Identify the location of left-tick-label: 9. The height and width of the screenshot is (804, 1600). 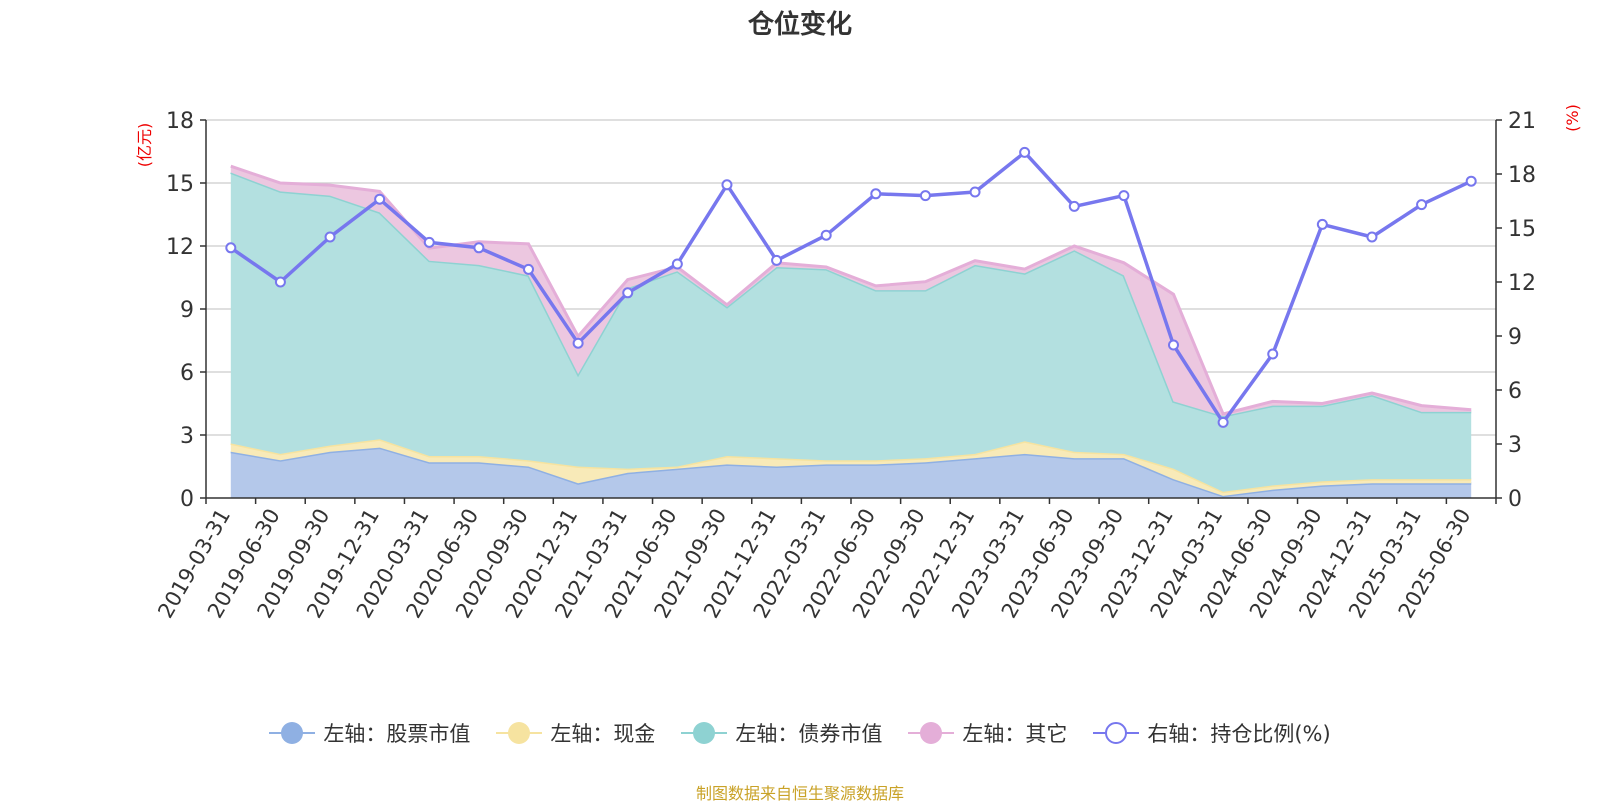
(187, 310).